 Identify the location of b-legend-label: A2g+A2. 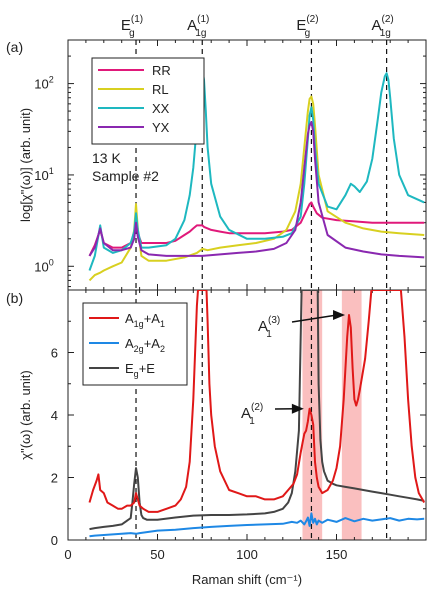
(145, 345).